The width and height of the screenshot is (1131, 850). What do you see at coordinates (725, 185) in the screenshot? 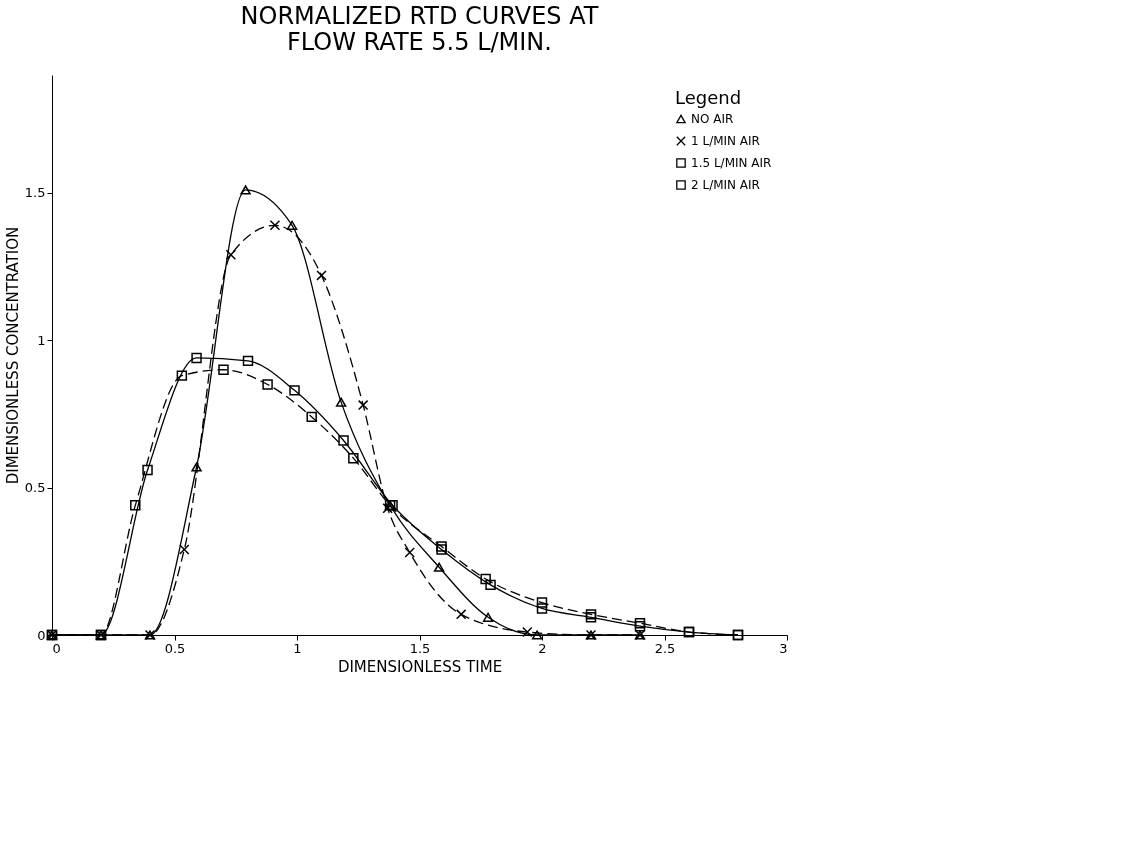
I see `legend-label: 2 L/MIN AIR` at bounding box center [725, 185].